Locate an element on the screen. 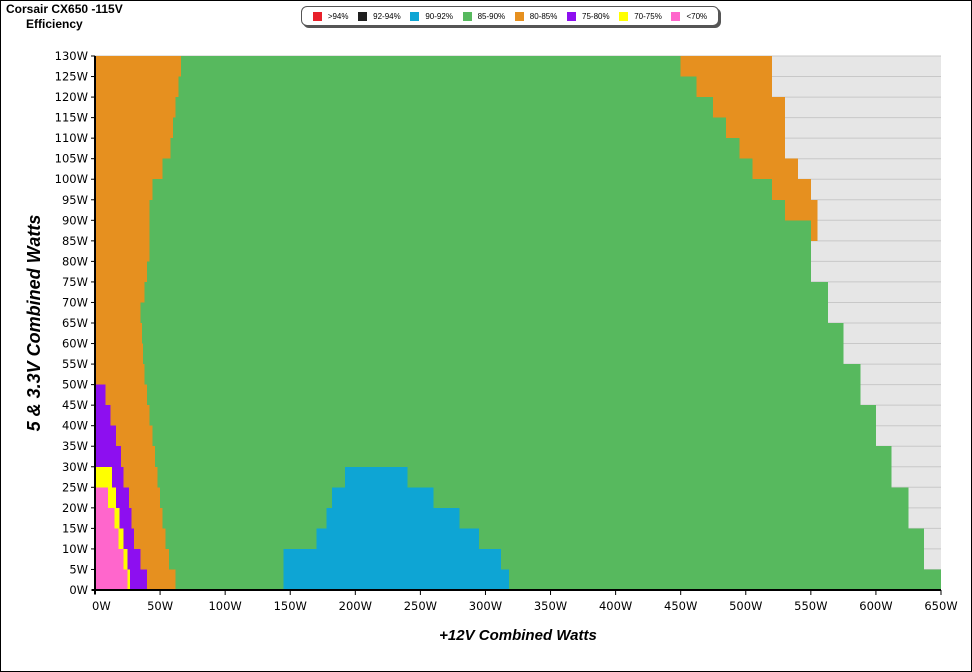  x-tick-label: 350W is located at coordinates (550, 606).